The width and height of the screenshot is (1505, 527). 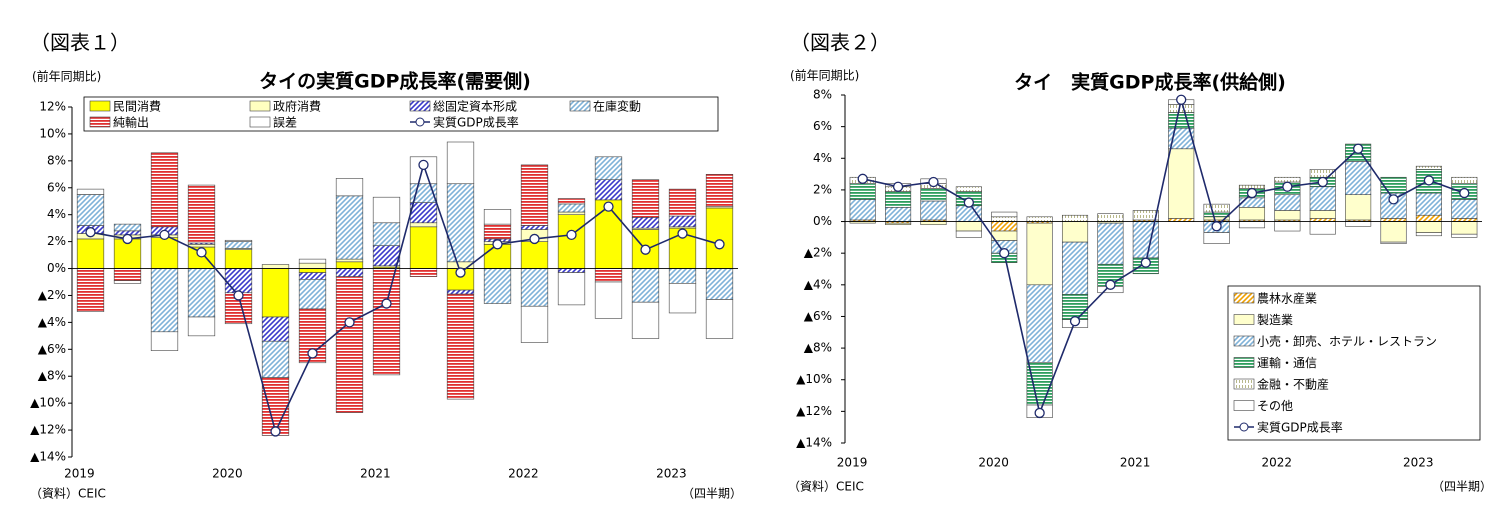 I want to click on legend-label: 運輸・通信, so click(x=1287, y=362).